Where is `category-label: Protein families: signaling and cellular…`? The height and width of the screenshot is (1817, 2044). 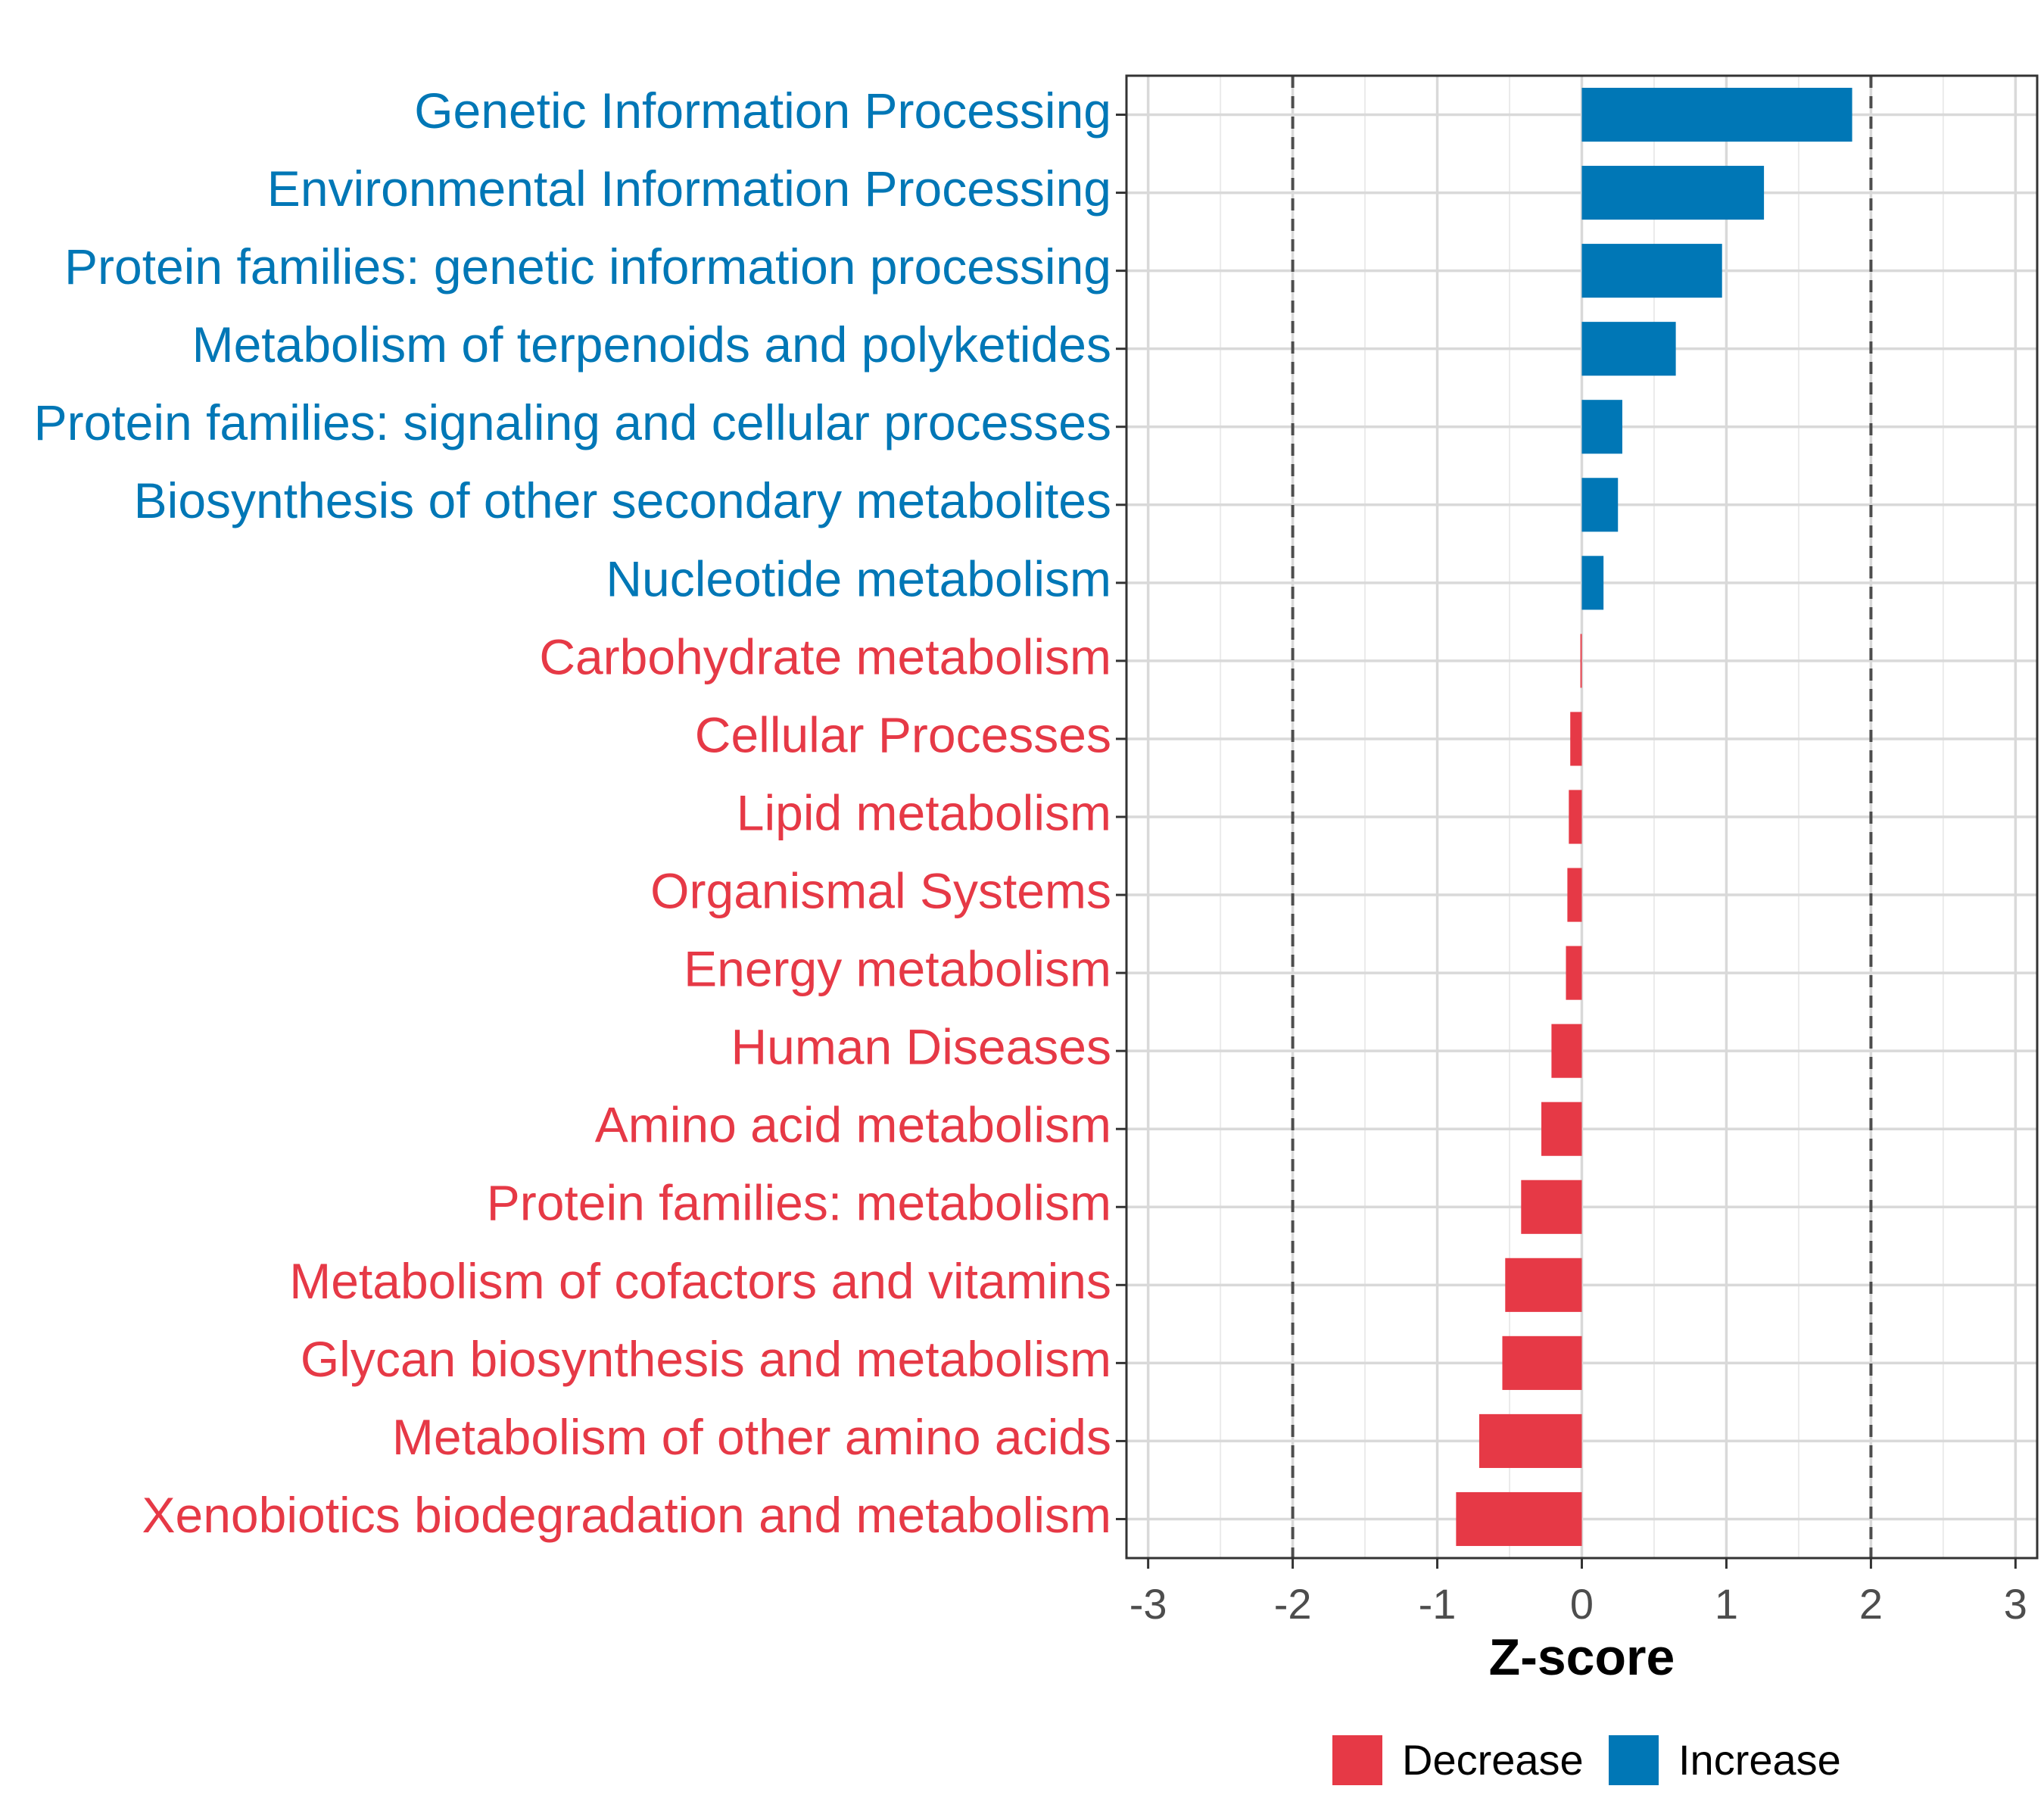
category-label: Protein families: signaling and cellular… is located at coordinates (572, 422).